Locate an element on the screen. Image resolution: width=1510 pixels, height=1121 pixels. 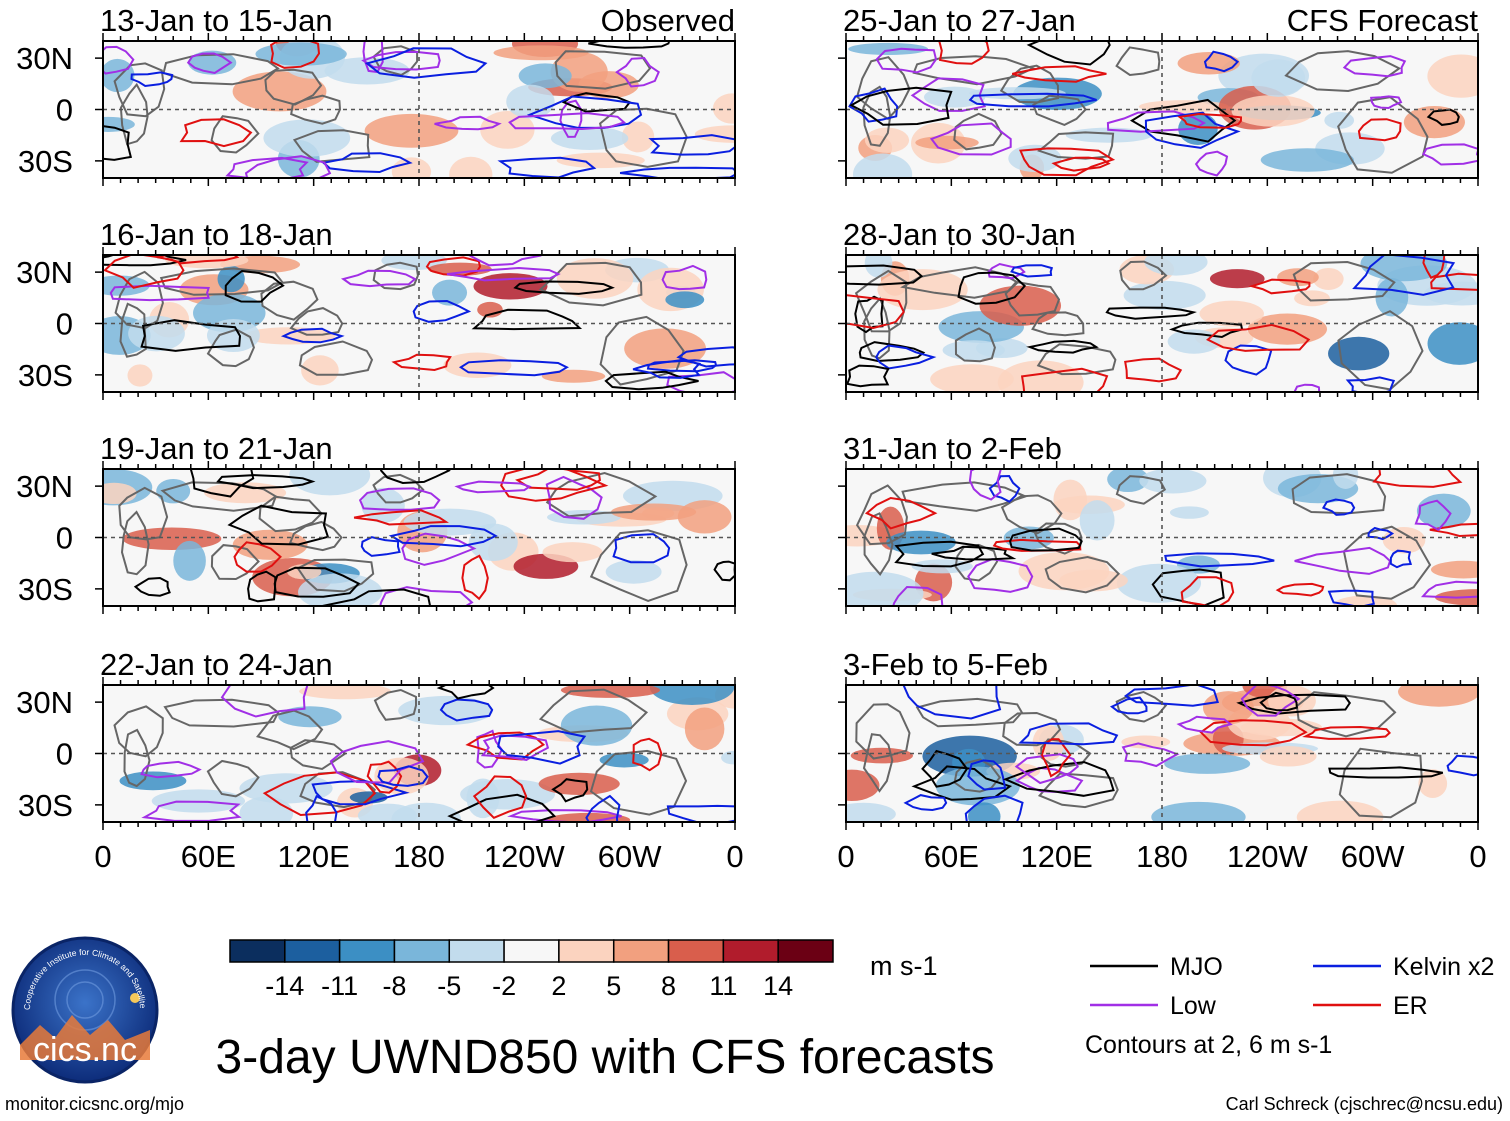
map-panel: 30N 0 30S 19-Jan to 21-Jan is located at coordinates (376, 522).